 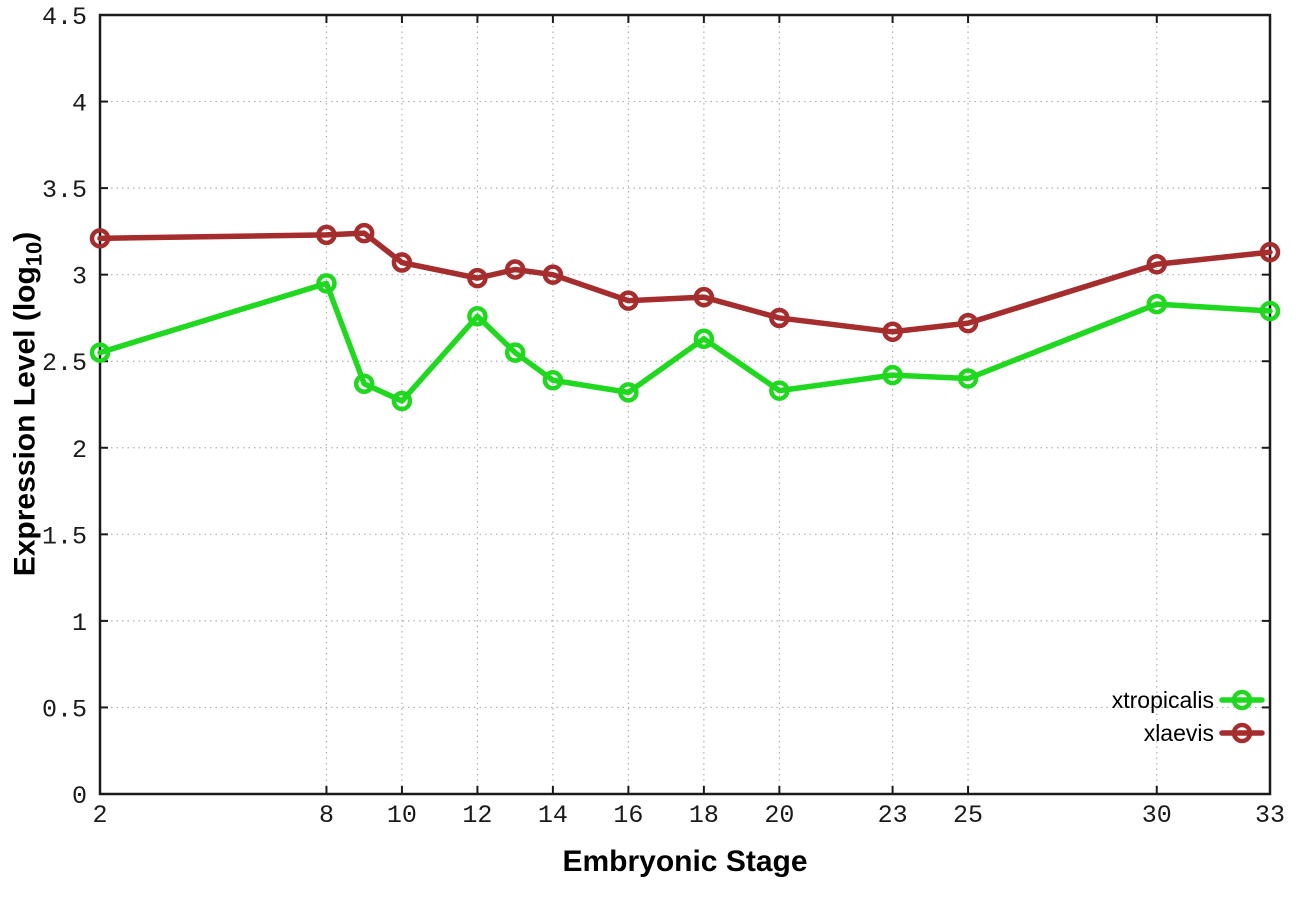 What do you see at coordinates (402, 815) in the screenshot?
I see `x-tick-label: 10` at bounding box center [402, 815].